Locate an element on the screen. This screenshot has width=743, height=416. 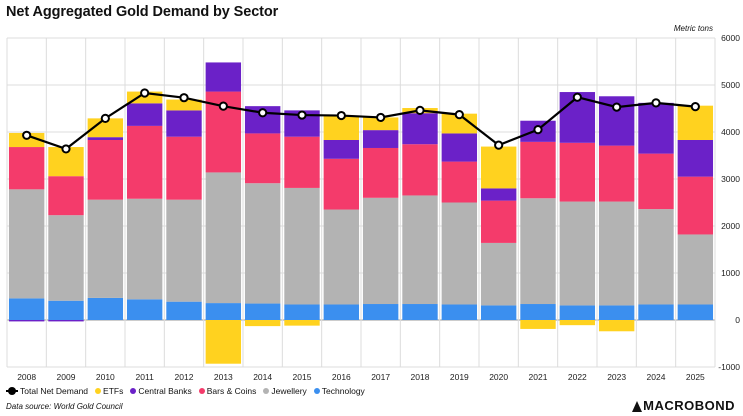
x-tick-label-2018: 2018 is located at coordinates (420, 377).